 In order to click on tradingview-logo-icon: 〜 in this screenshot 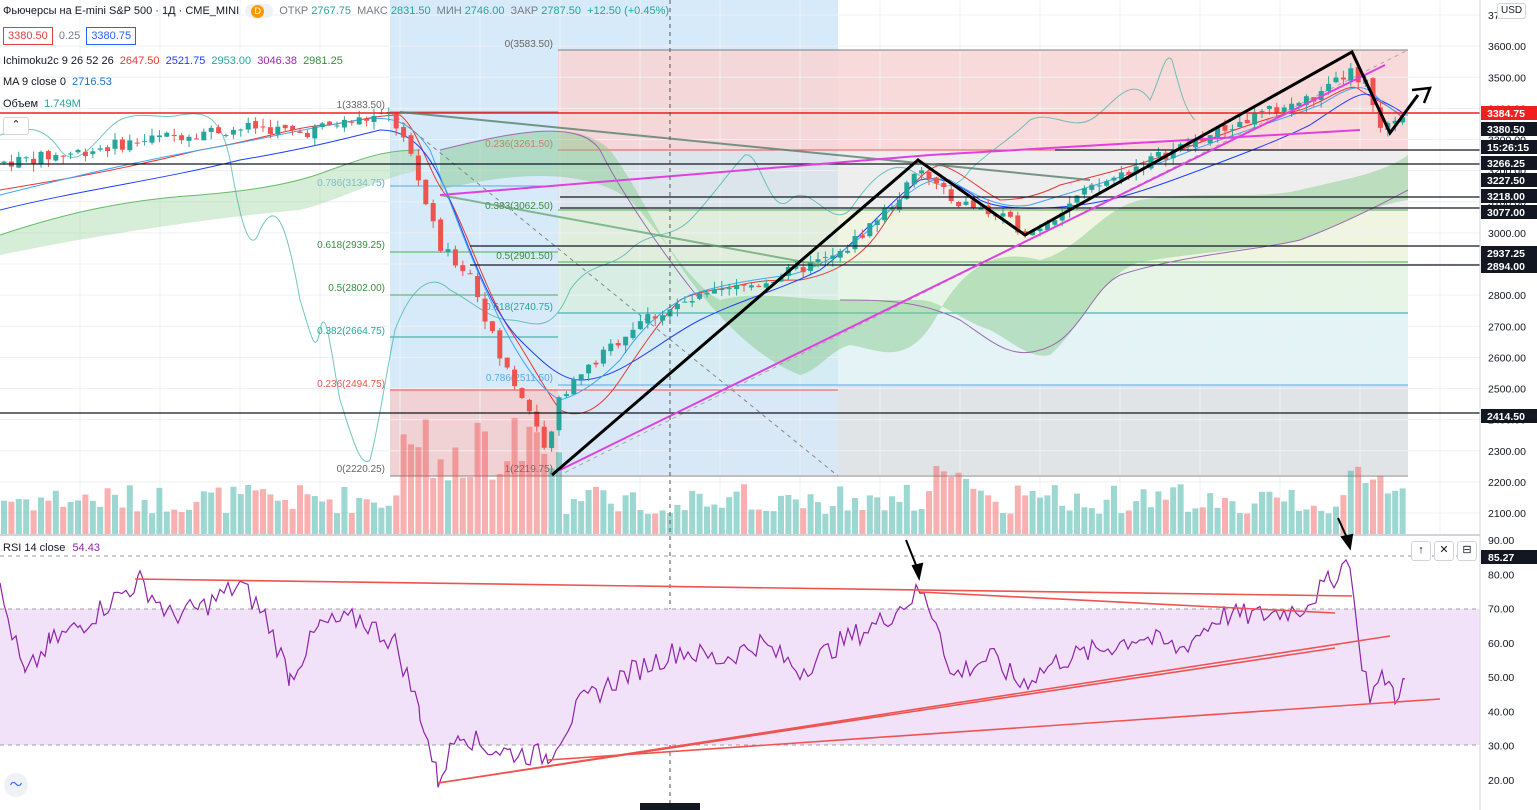, I will do `click(16, 785)`.